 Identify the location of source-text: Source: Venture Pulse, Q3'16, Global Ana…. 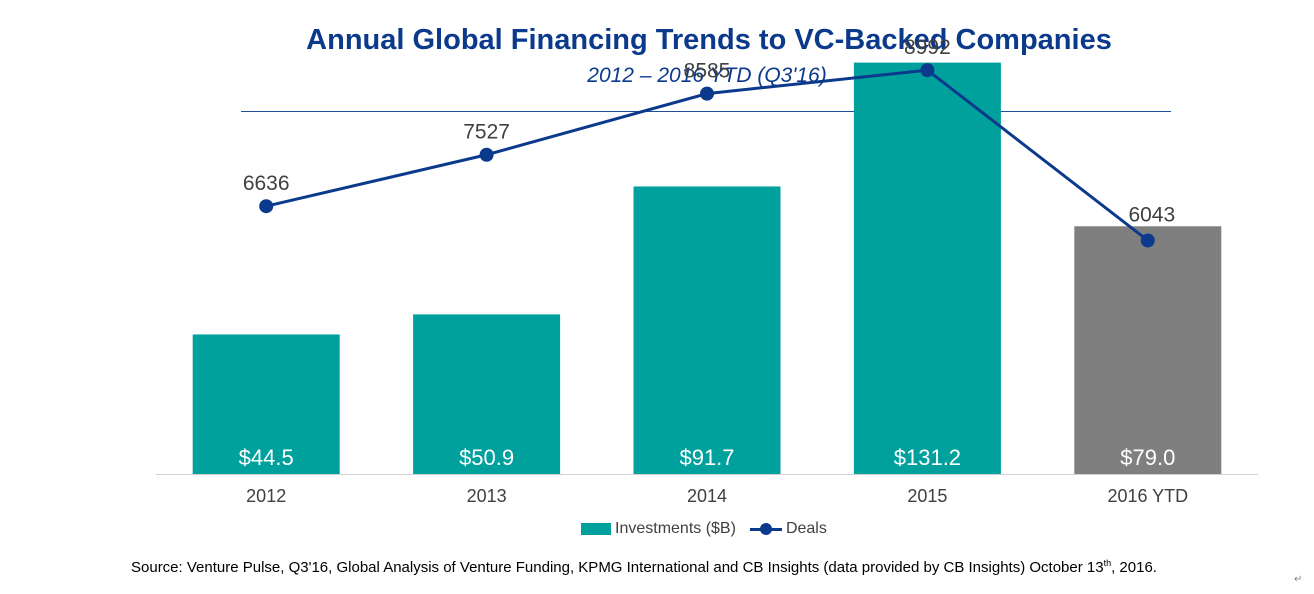
(617, 567).